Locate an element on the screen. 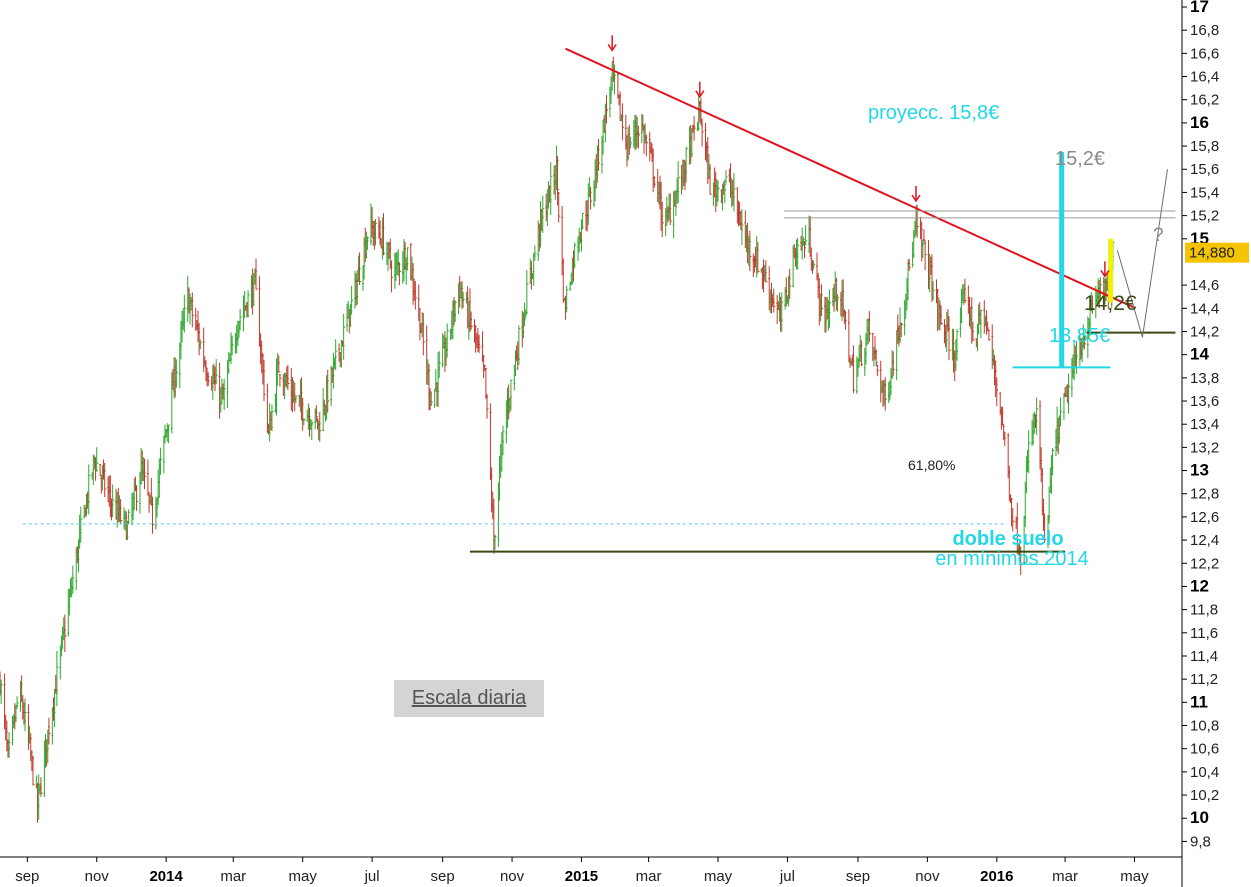 Image resolution: width=1251 pixels, height=887 pixels. annotation-ds2: en mínimos 2014 is located at coordinates (1011, 559).